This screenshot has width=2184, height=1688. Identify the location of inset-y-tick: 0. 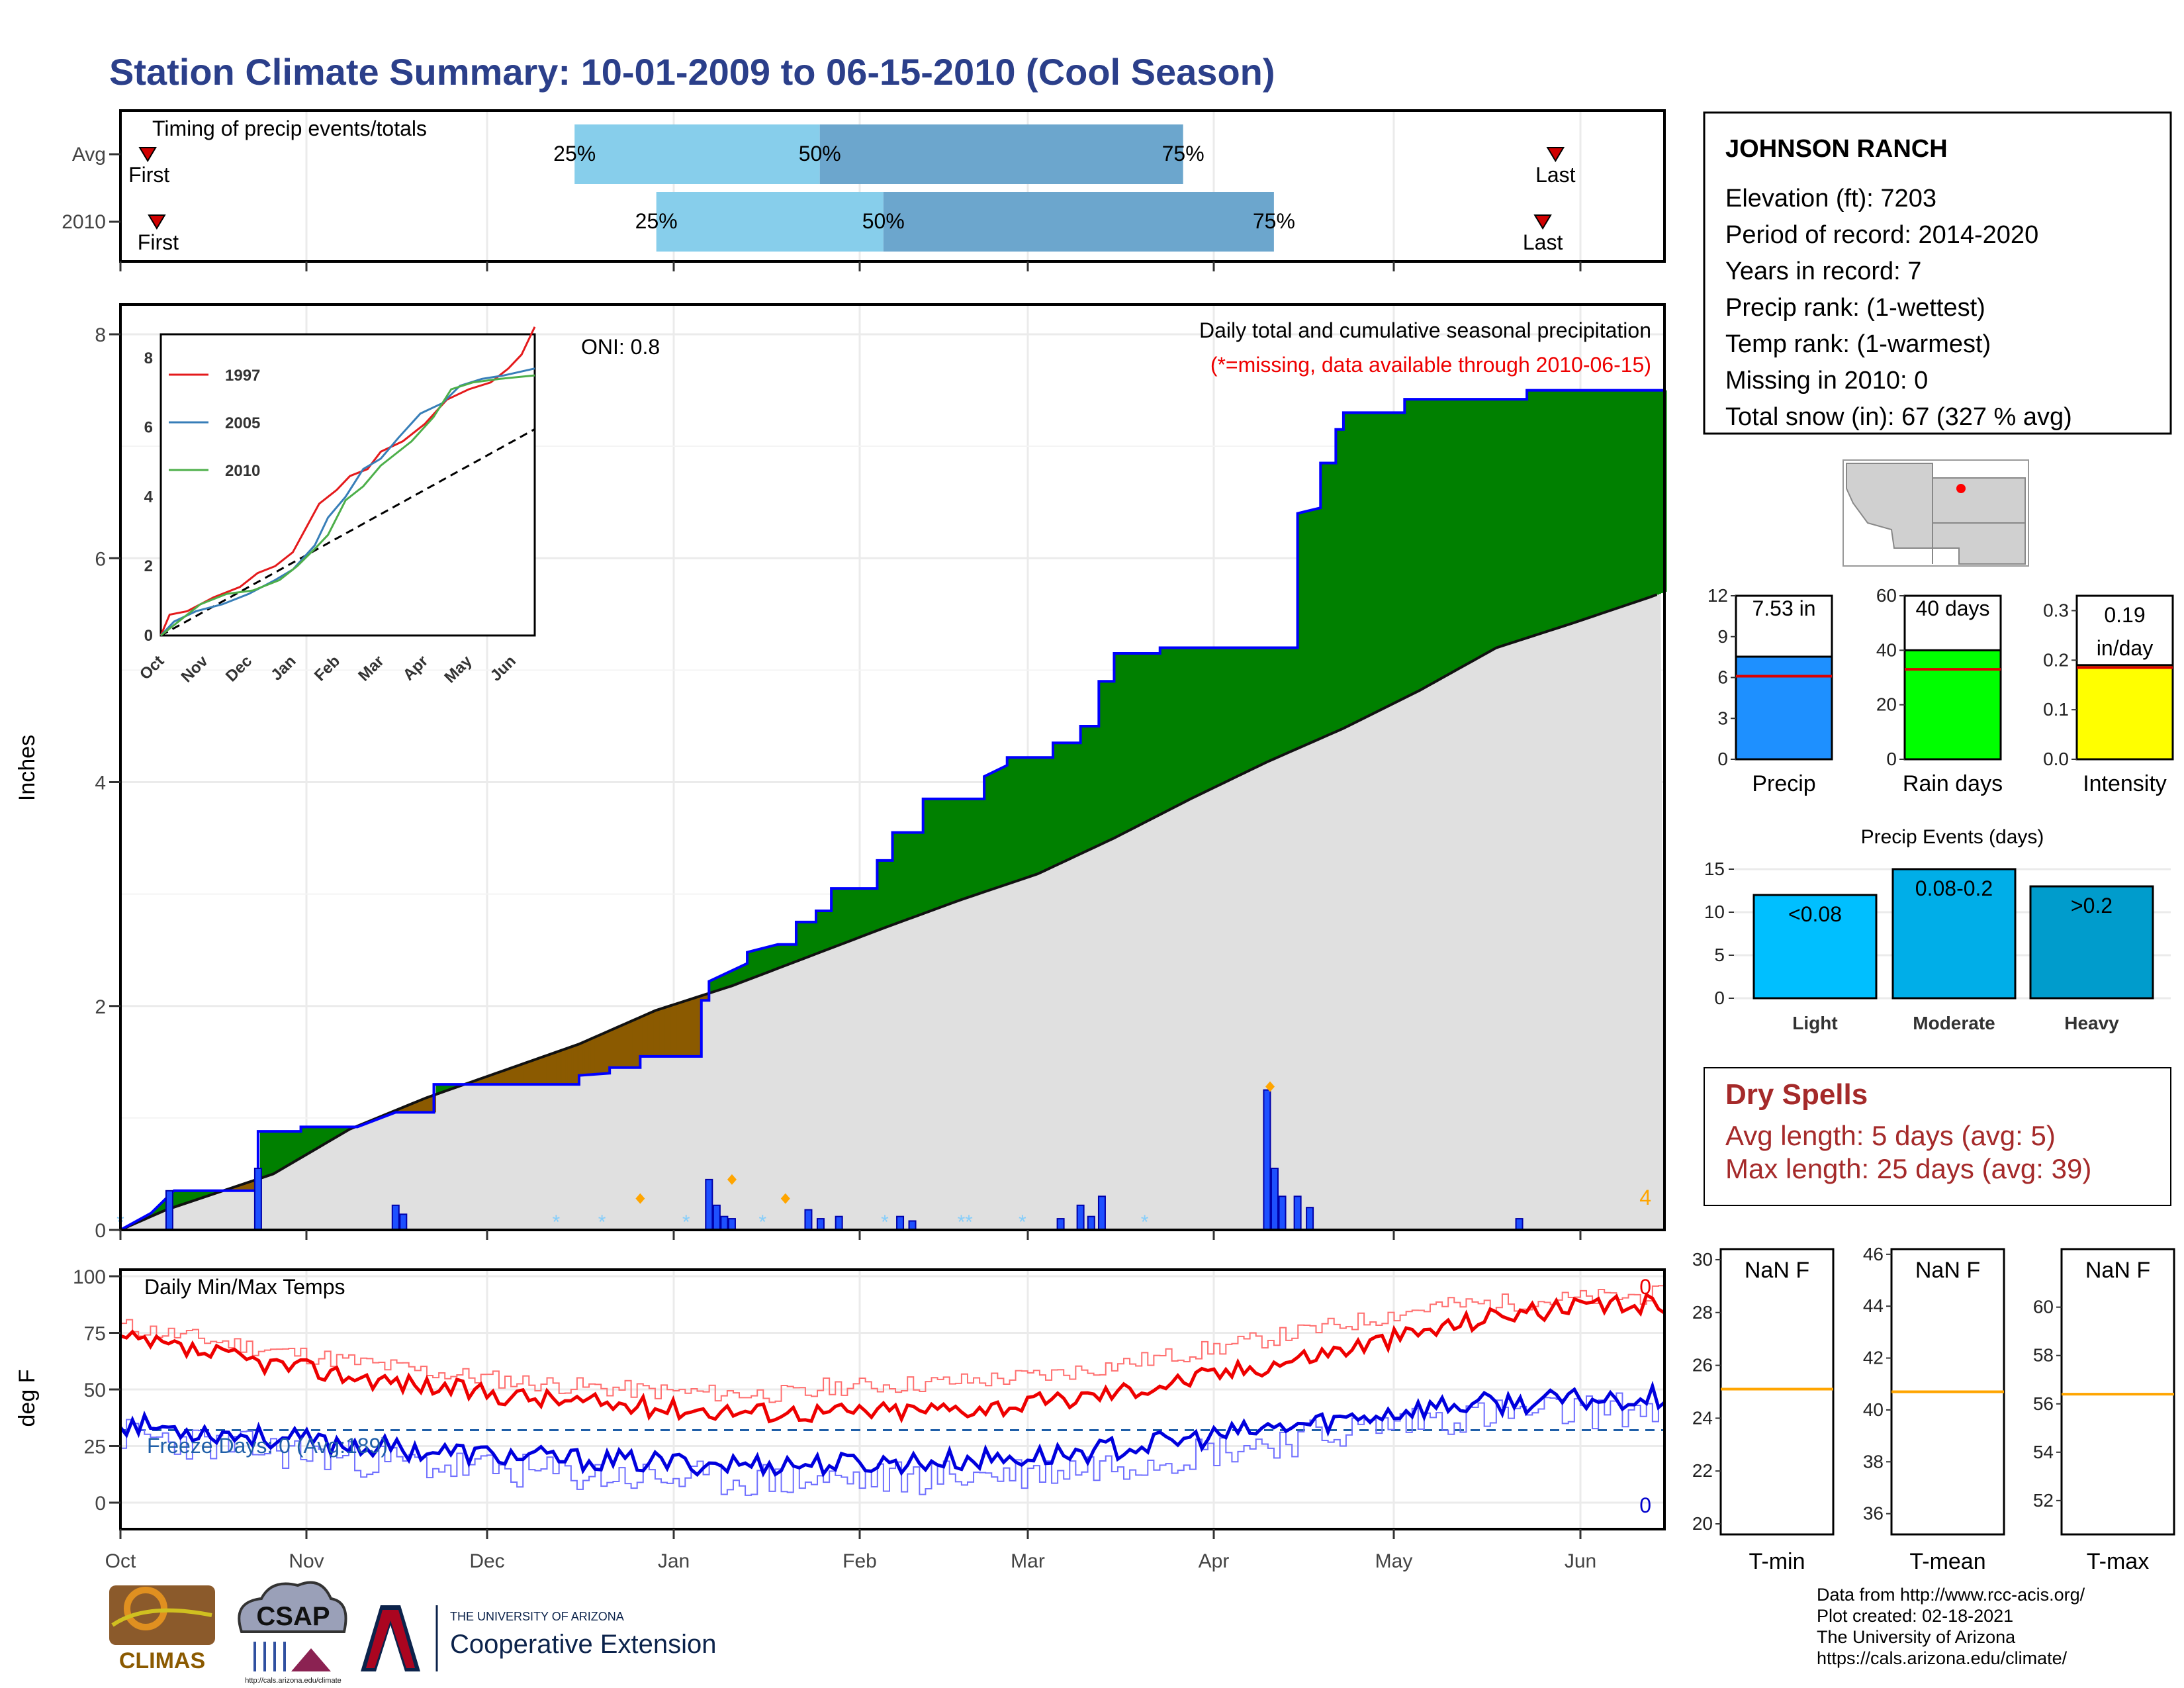
(148, 636).